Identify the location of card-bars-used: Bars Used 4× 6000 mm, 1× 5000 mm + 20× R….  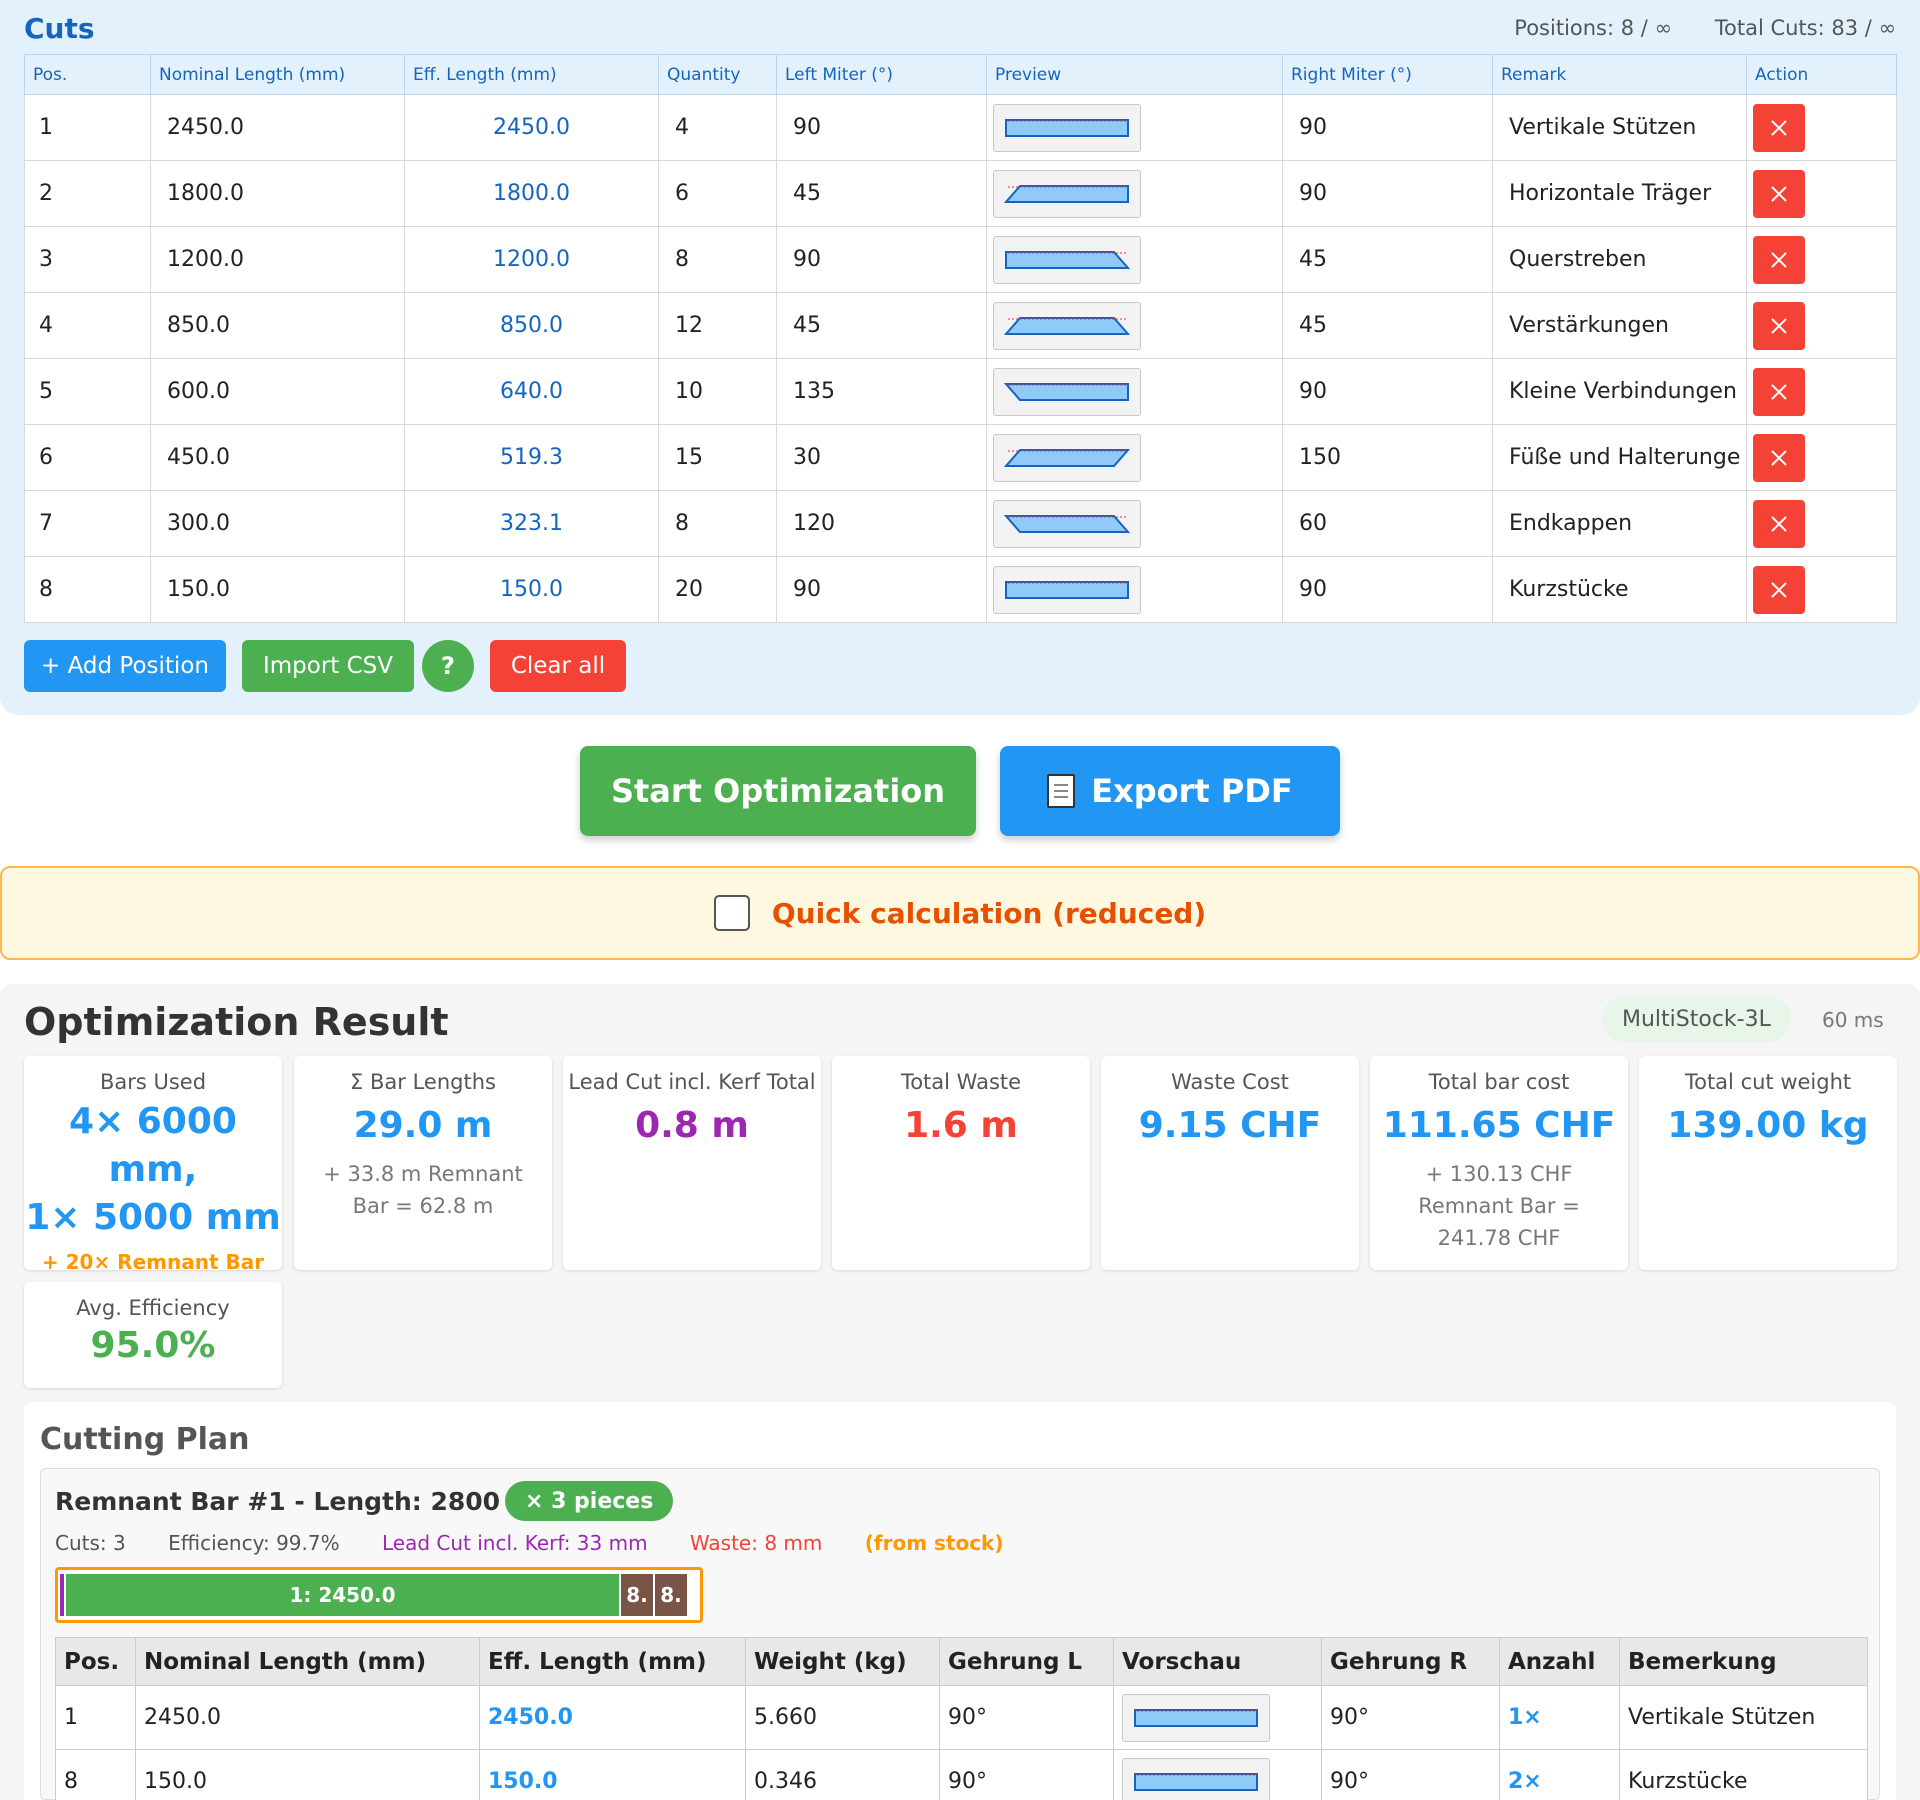
(153, 1165).